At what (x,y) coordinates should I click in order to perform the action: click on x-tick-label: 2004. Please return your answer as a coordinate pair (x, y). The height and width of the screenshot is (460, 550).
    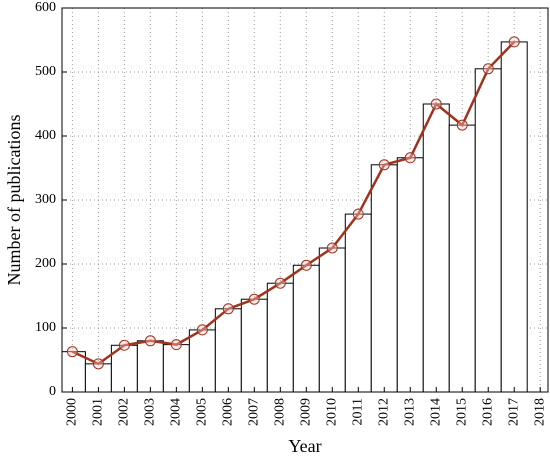
    Looking at the image, I should click on (176, 412).